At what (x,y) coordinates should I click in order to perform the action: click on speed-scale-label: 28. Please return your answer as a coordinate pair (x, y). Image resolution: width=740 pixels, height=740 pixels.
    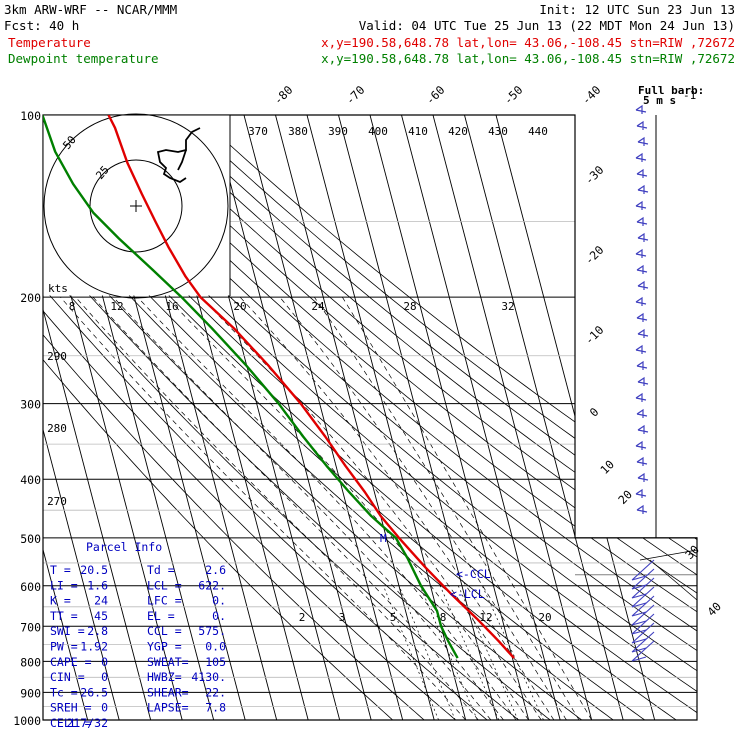
    Looking at the image, I should click on (409, 306).